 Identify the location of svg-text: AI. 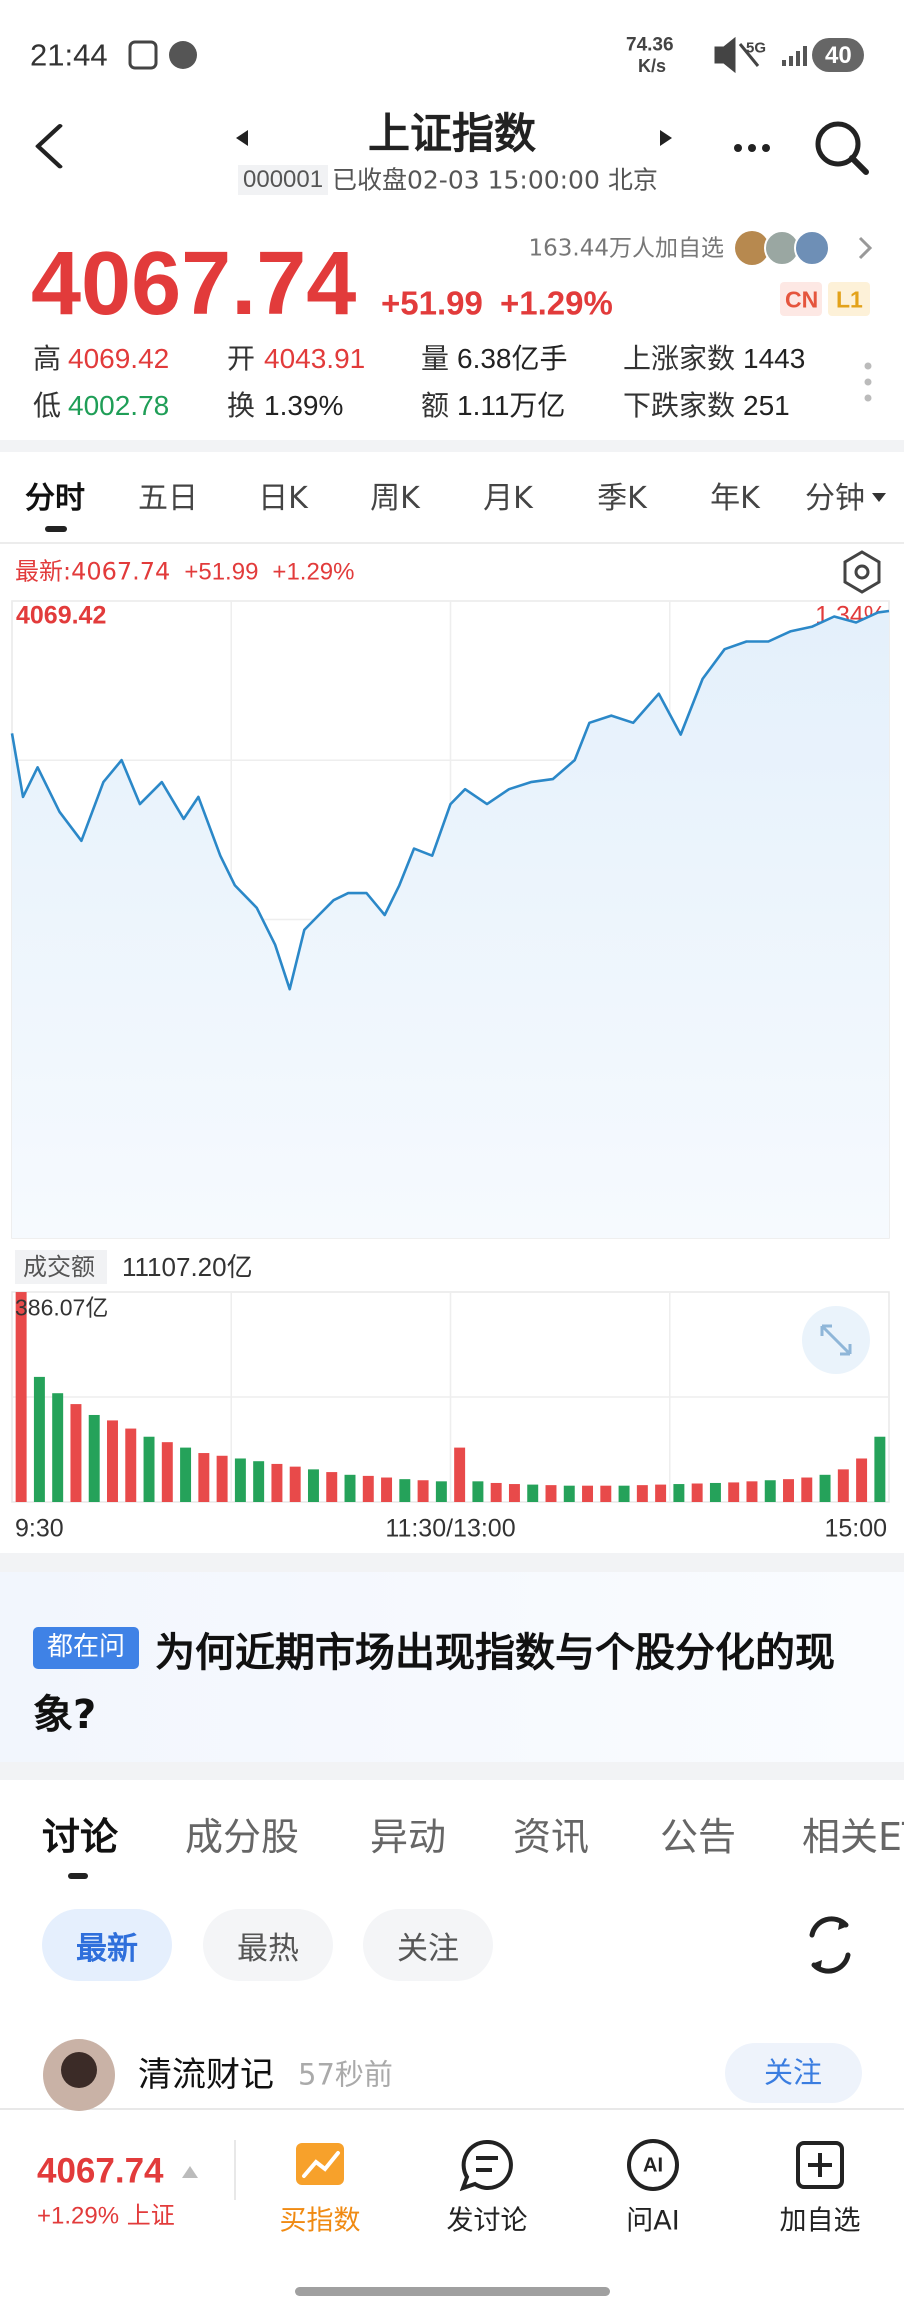
(653, 2165).